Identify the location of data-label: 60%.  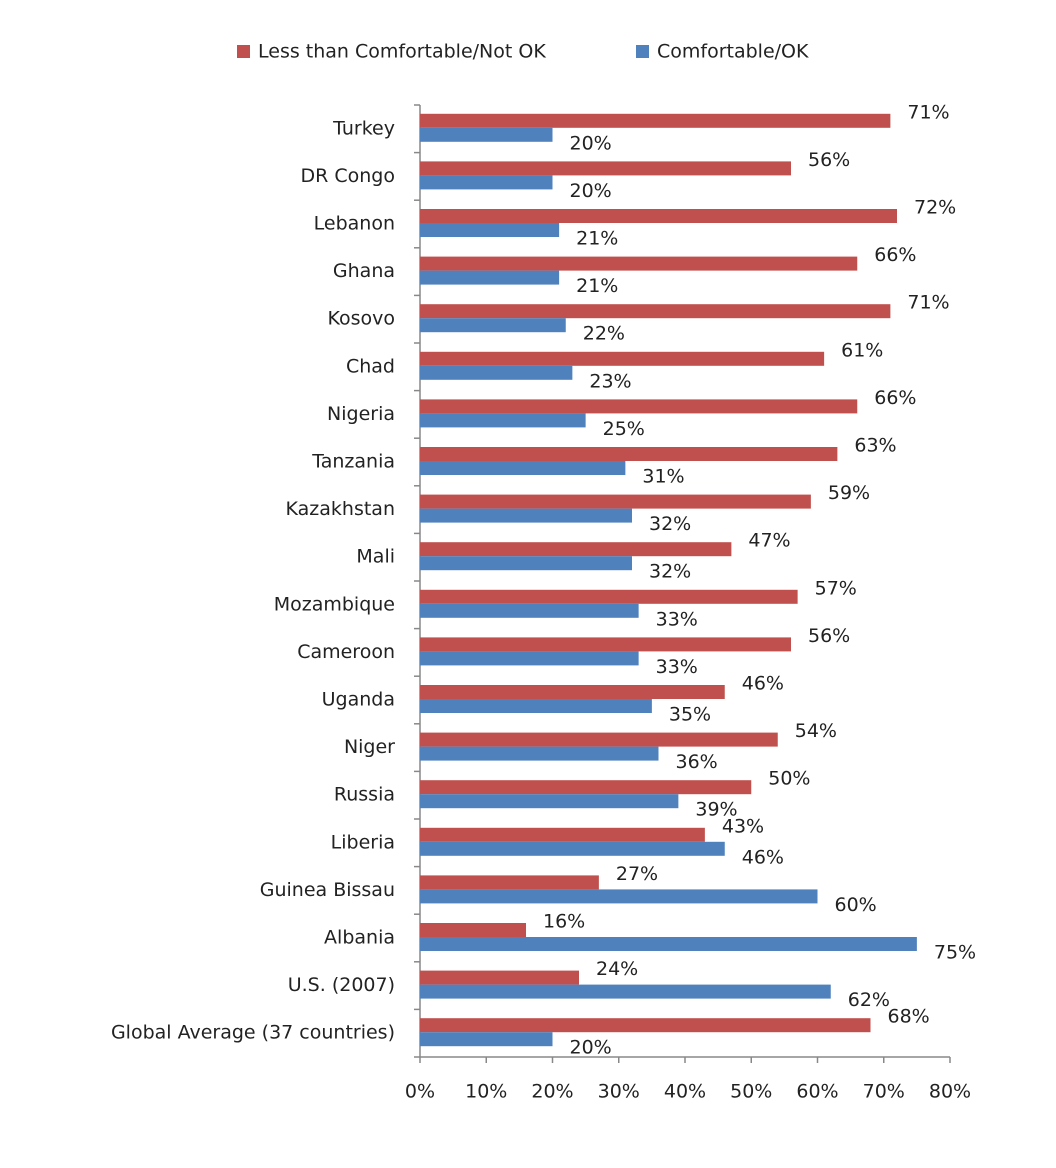
(856, 905).